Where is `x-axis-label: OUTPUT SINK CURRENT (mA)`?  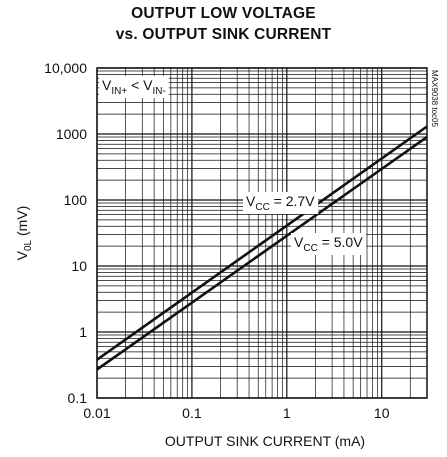 x-axis-label: OUTPUT SINK CURRENT (mA) is located at coordinates (265, 441).